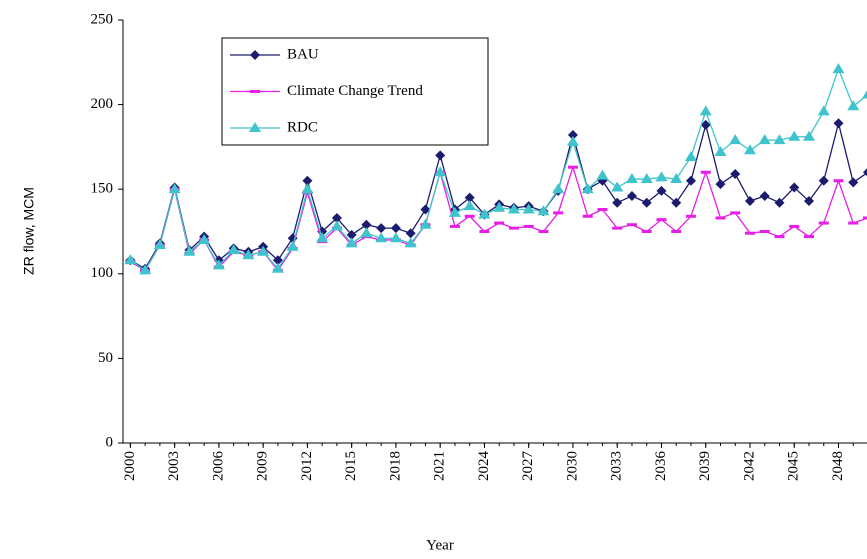  I want to click on x-tick-label: 2030, so click(572, 466).